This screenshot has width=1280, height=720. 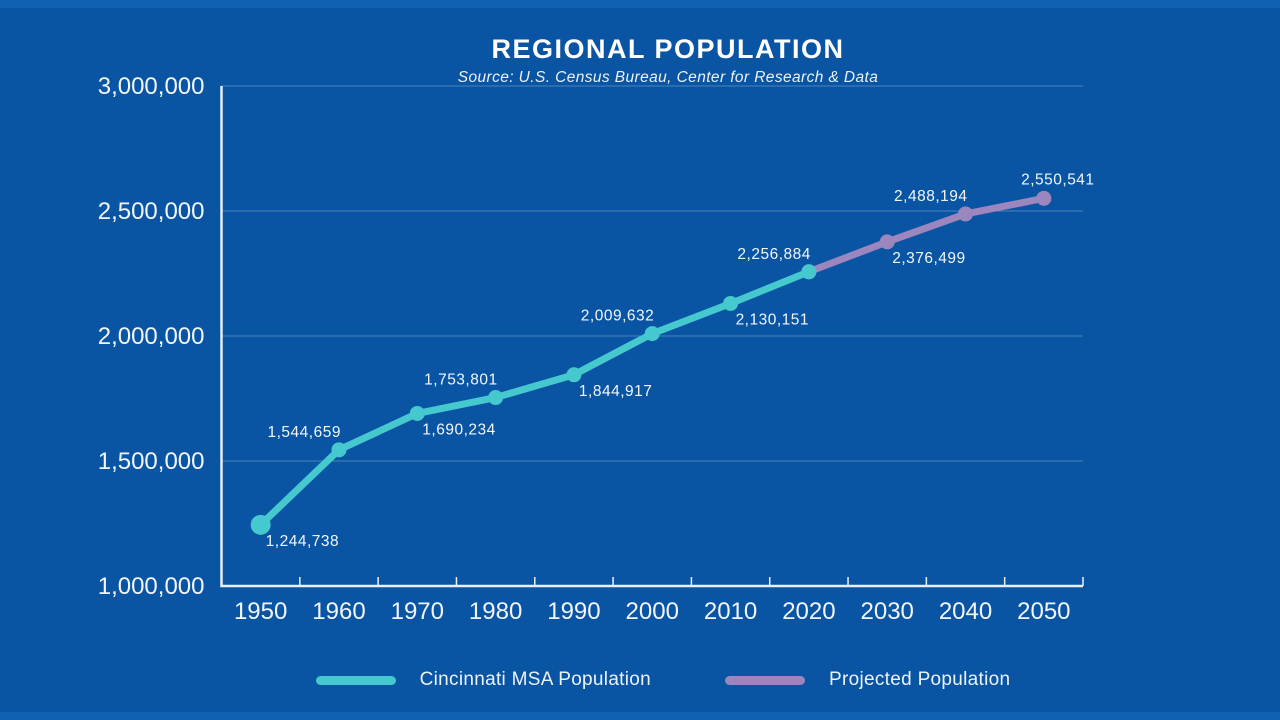 I want to click on legend-swatch-projected-icon, so click(x=765, y=680).